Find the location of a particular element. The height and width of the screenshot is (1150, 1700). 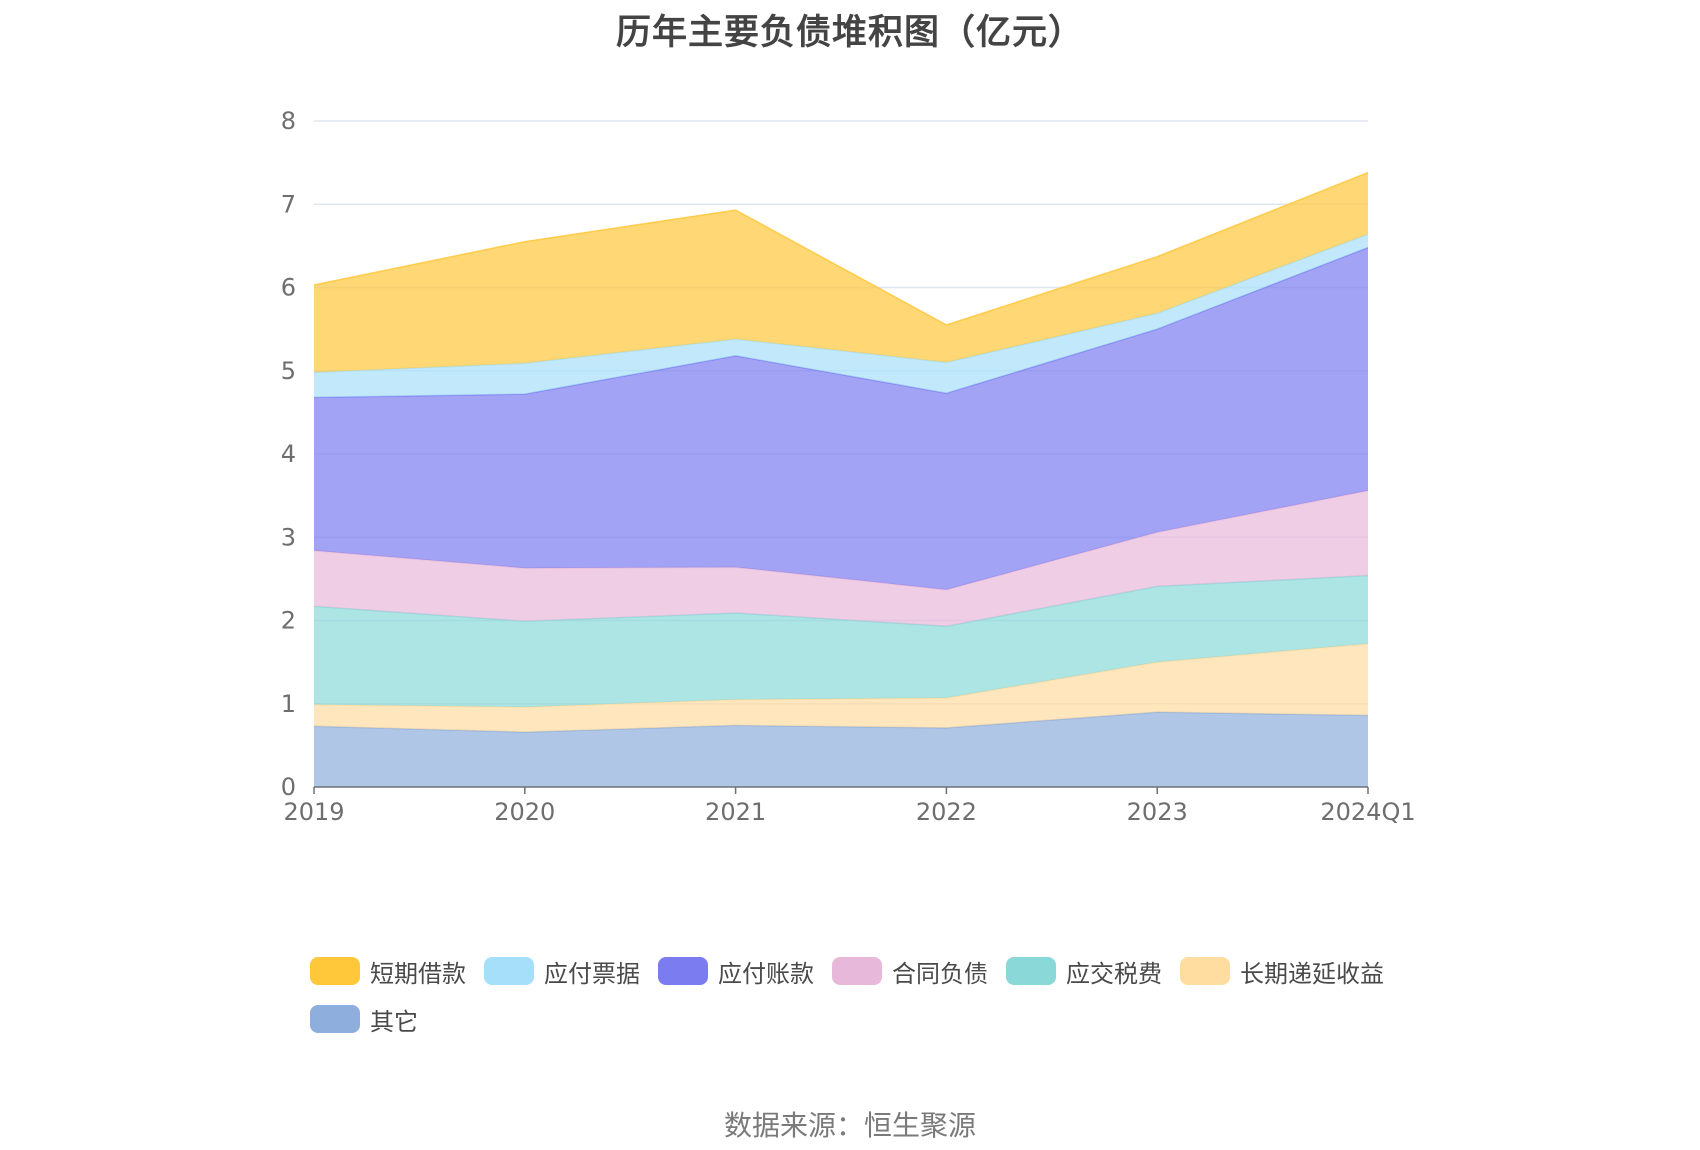

legend-label: 合同负债 is located at coordinates (940, 973).